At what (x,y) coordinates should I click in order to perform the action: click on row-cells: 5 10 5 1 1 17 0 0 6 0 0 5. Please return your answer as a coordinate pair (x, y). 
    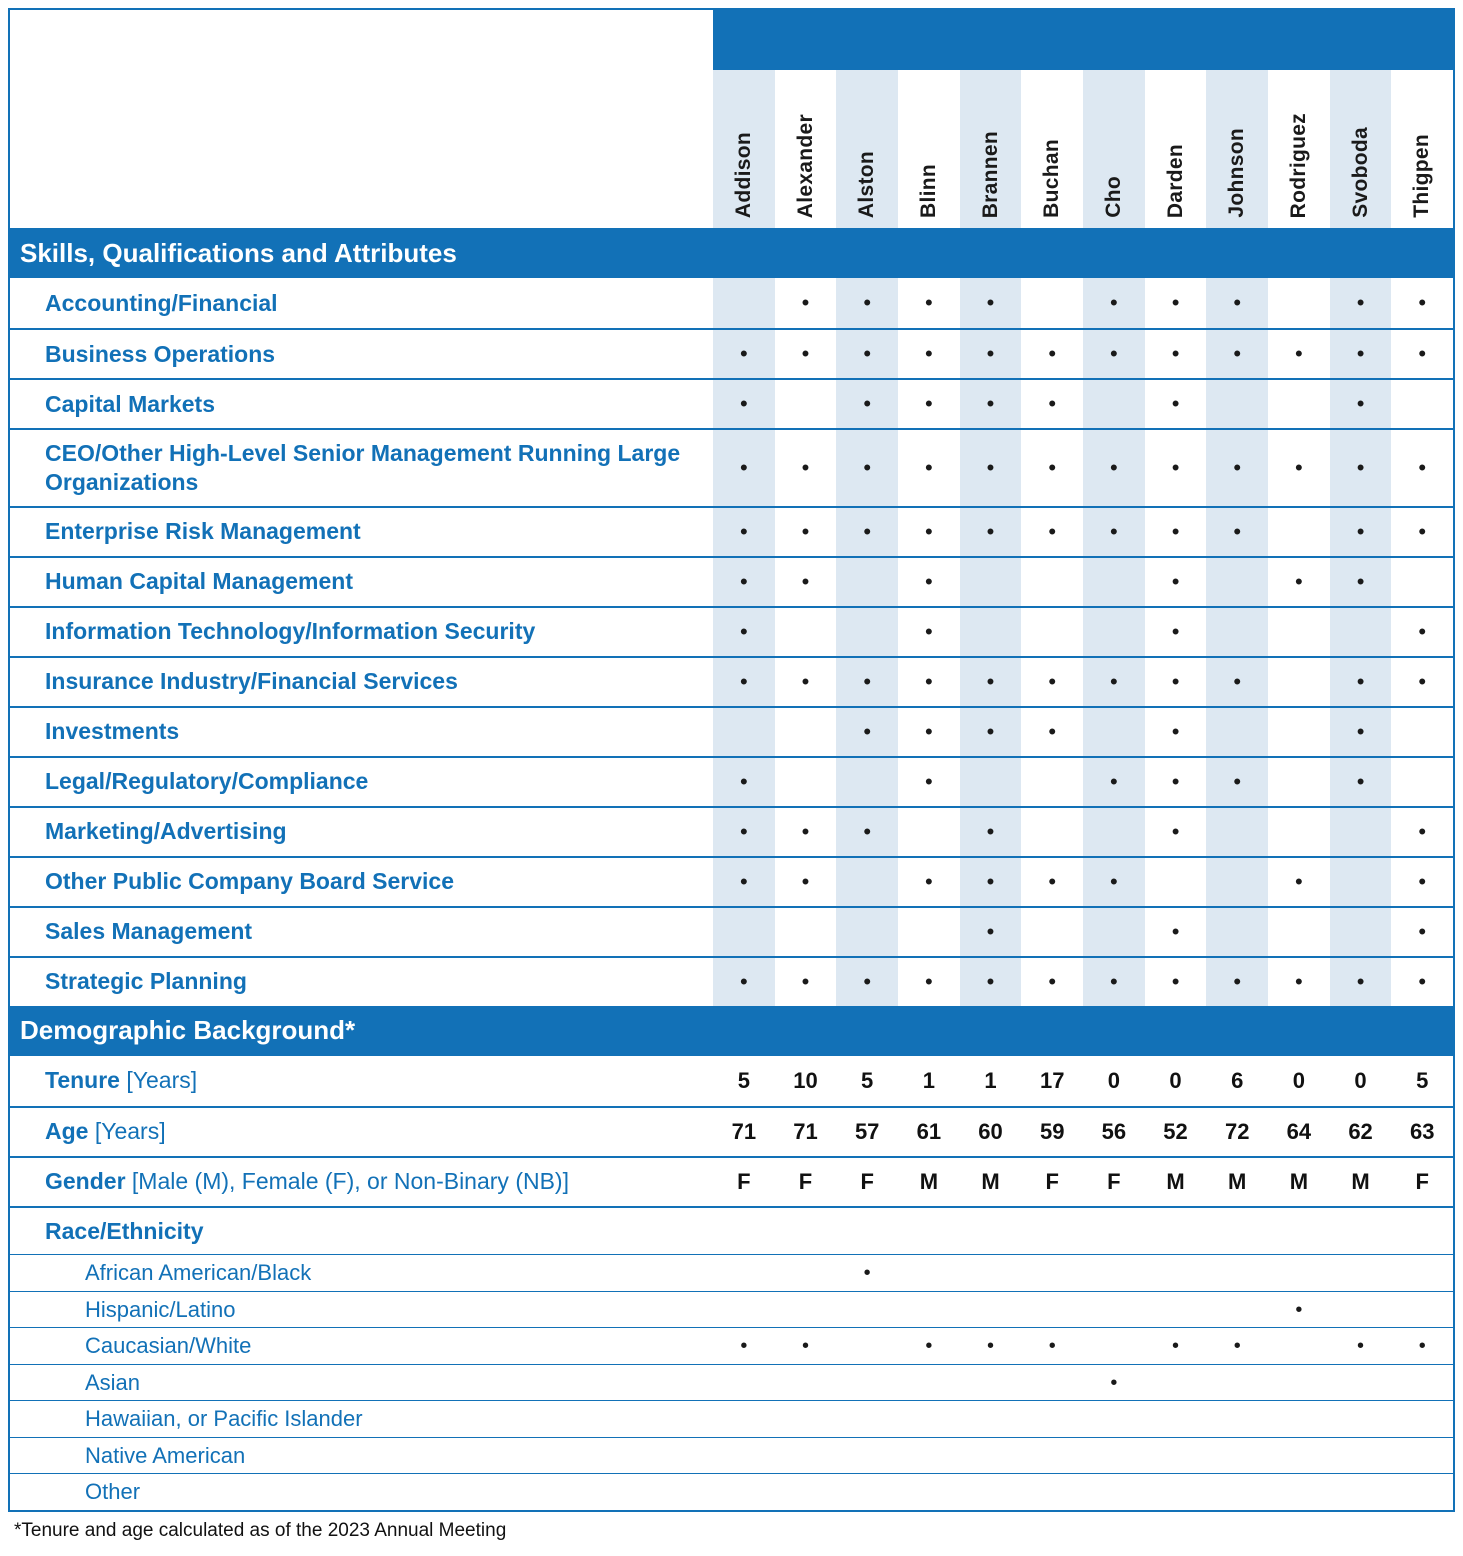
    Looking at the image, I should click on (1083, 1081).